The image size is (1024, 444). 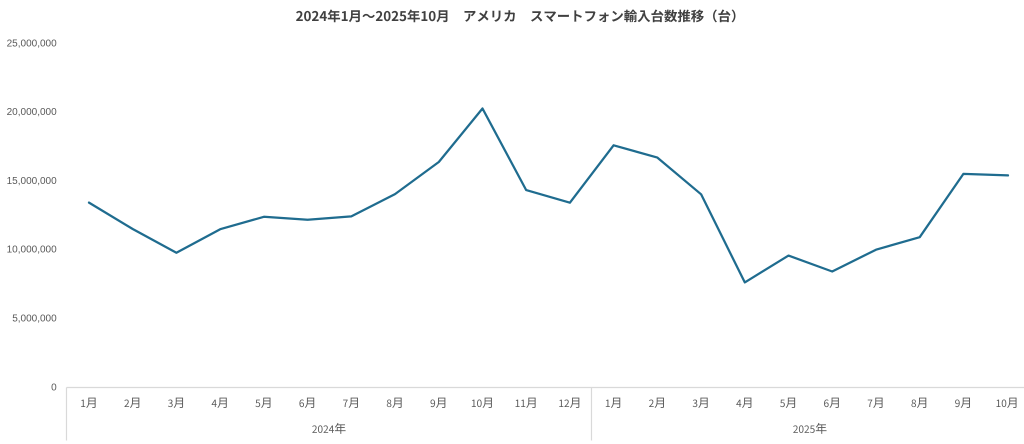 I want to click on svg-text: 0, so click(x=54, y=387).